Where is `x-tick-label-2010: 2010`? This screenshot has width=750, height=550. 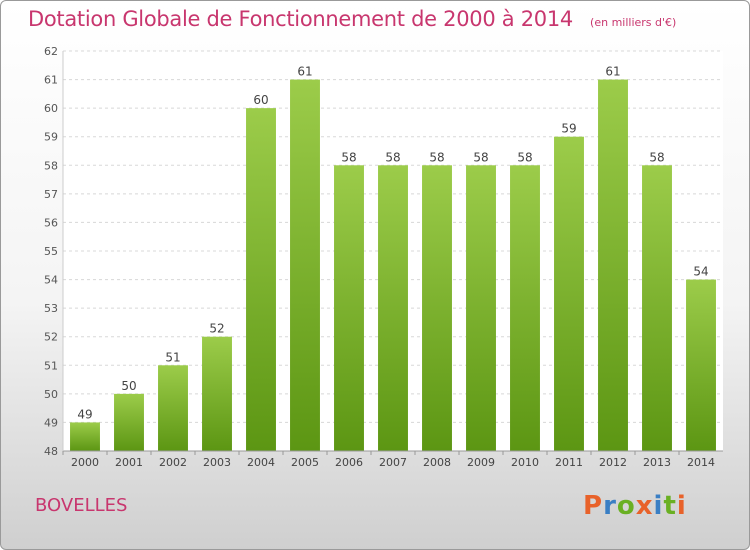
x-tick-label-2010: 2010 is located at coordinates (525, 462).